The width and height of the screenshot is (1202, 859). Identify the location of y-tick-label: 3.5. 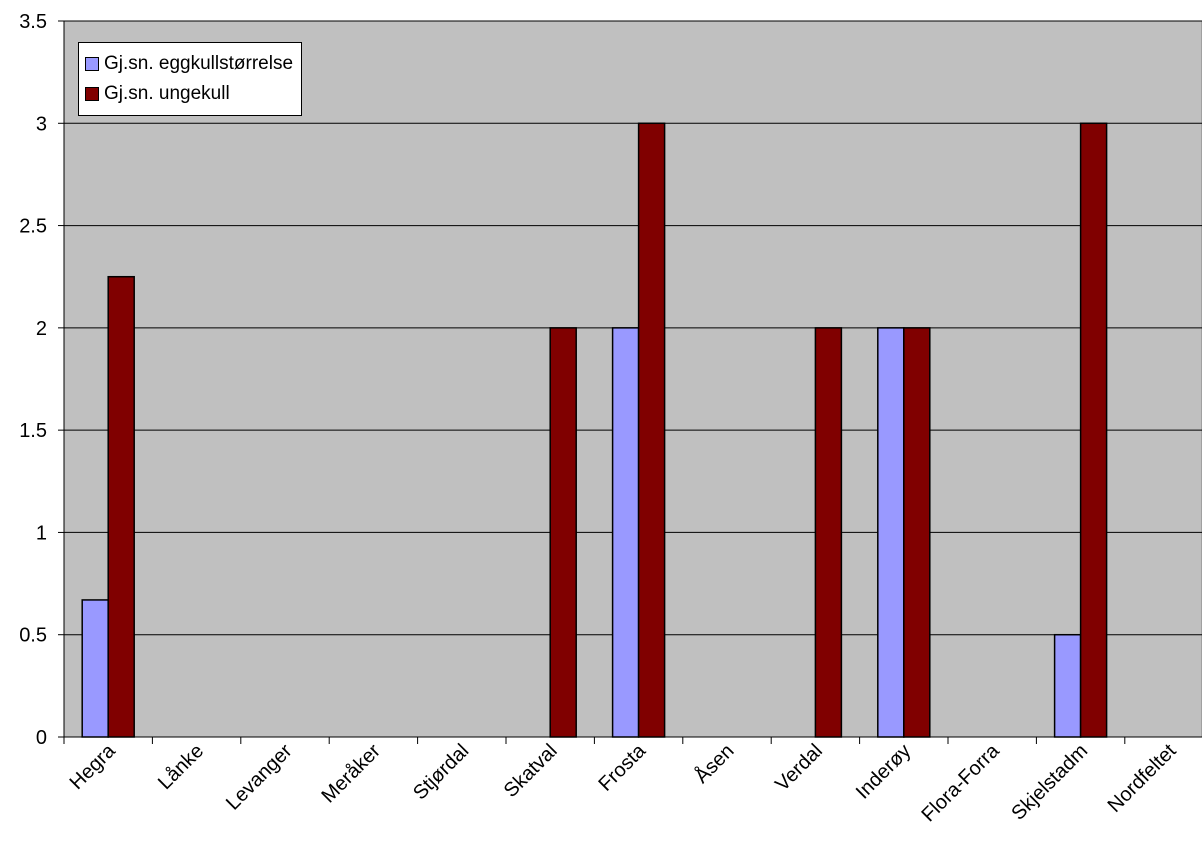
(33, 22).